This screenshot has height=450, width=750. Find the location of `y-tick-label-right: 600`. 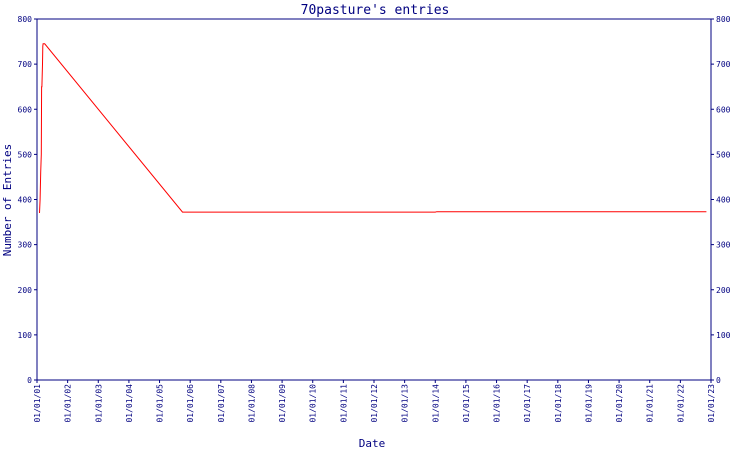

y-tick-label-right: 600 is located at coordinates (723, 109).